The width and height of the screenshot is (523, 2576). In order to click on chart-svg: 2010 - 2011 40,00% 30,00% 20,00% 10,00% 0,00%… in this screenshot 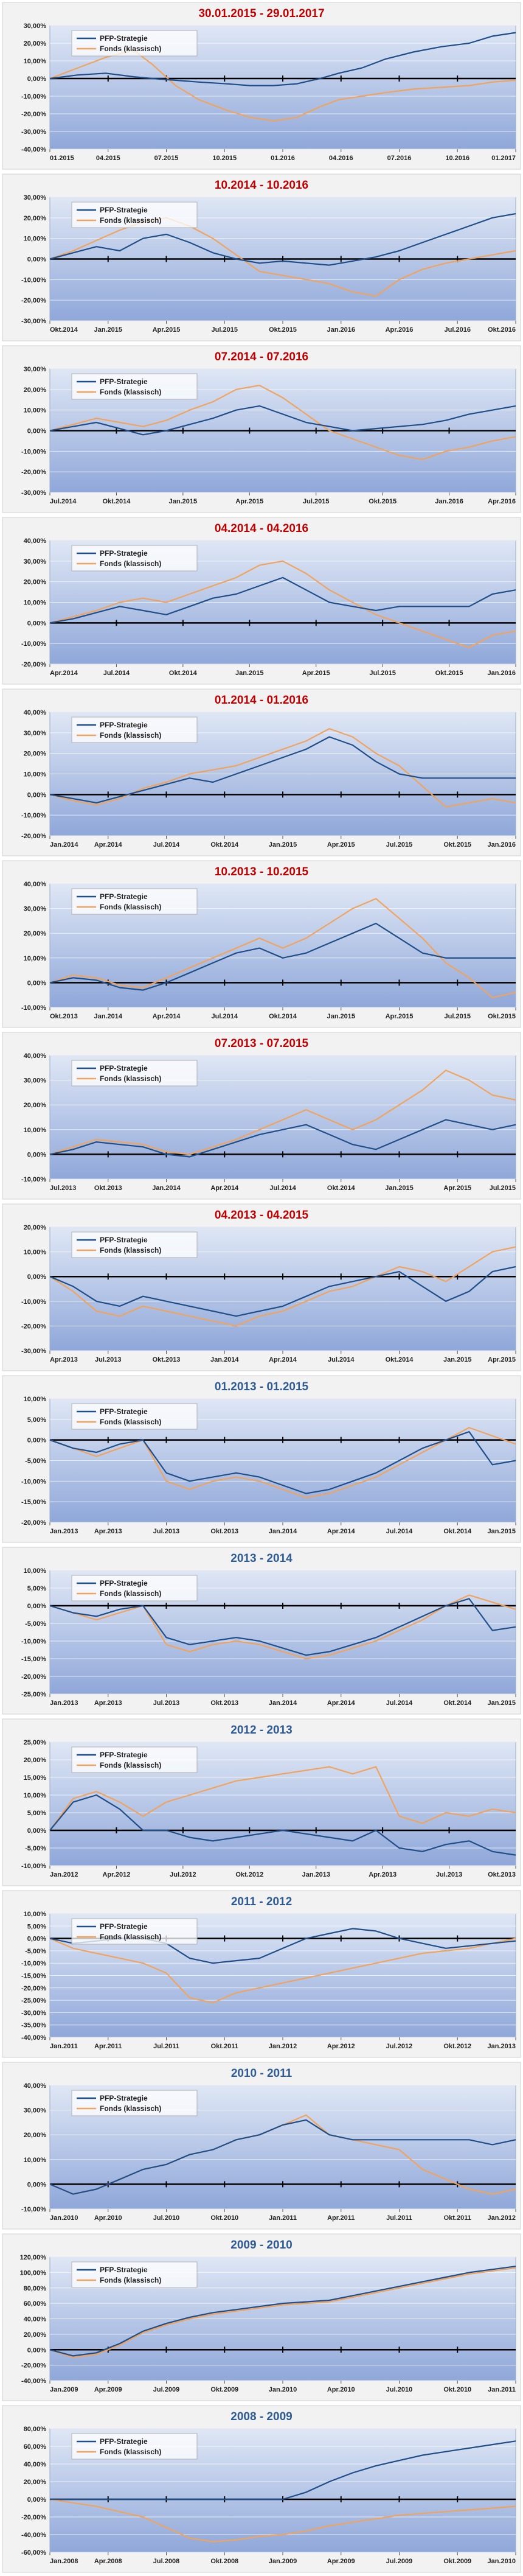, I will do `click(261, 2146)`.